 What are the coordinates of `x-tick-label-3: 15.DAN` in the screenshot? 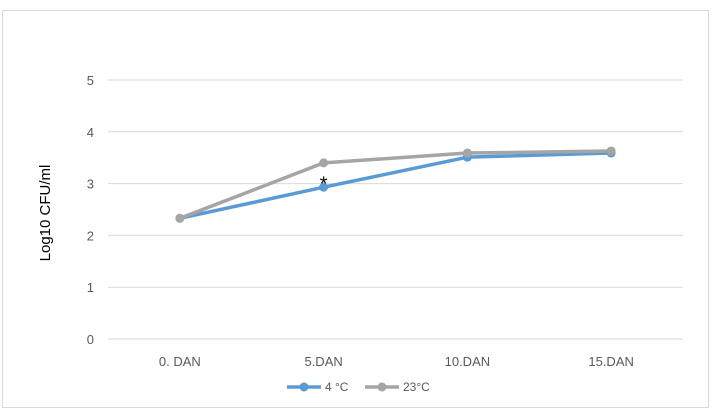 It's located at (611, 361).